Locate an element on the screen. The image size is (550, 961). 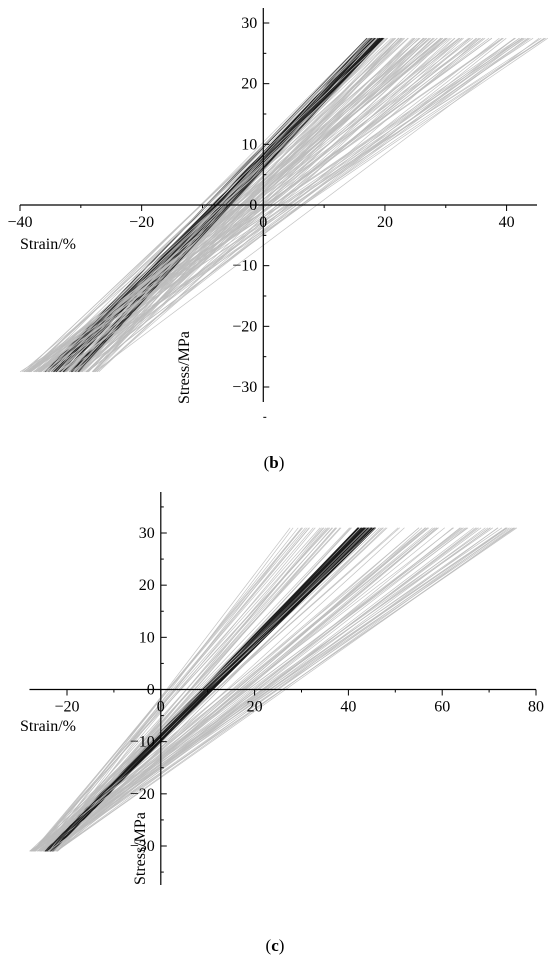
panel-c-x-tick-label: 40 is located at coordinates (348, 707).